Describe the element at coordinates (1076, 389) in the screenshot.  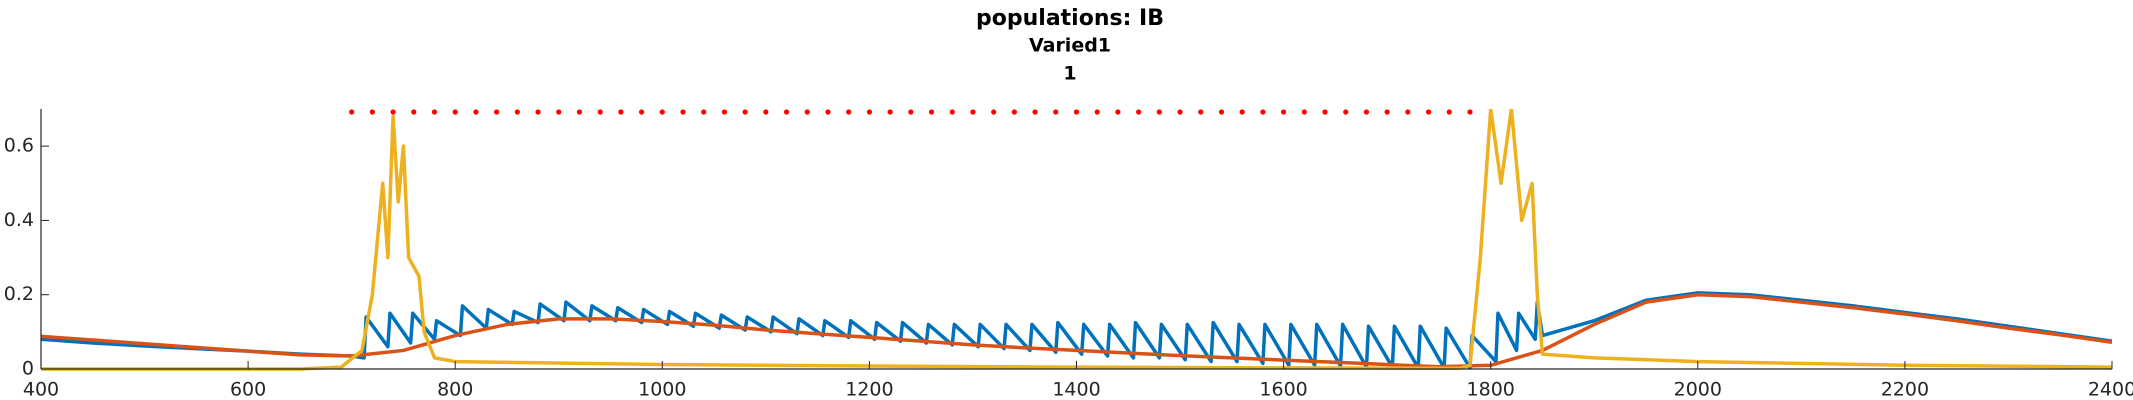
I see `x-tick-label: 1400` at that location.